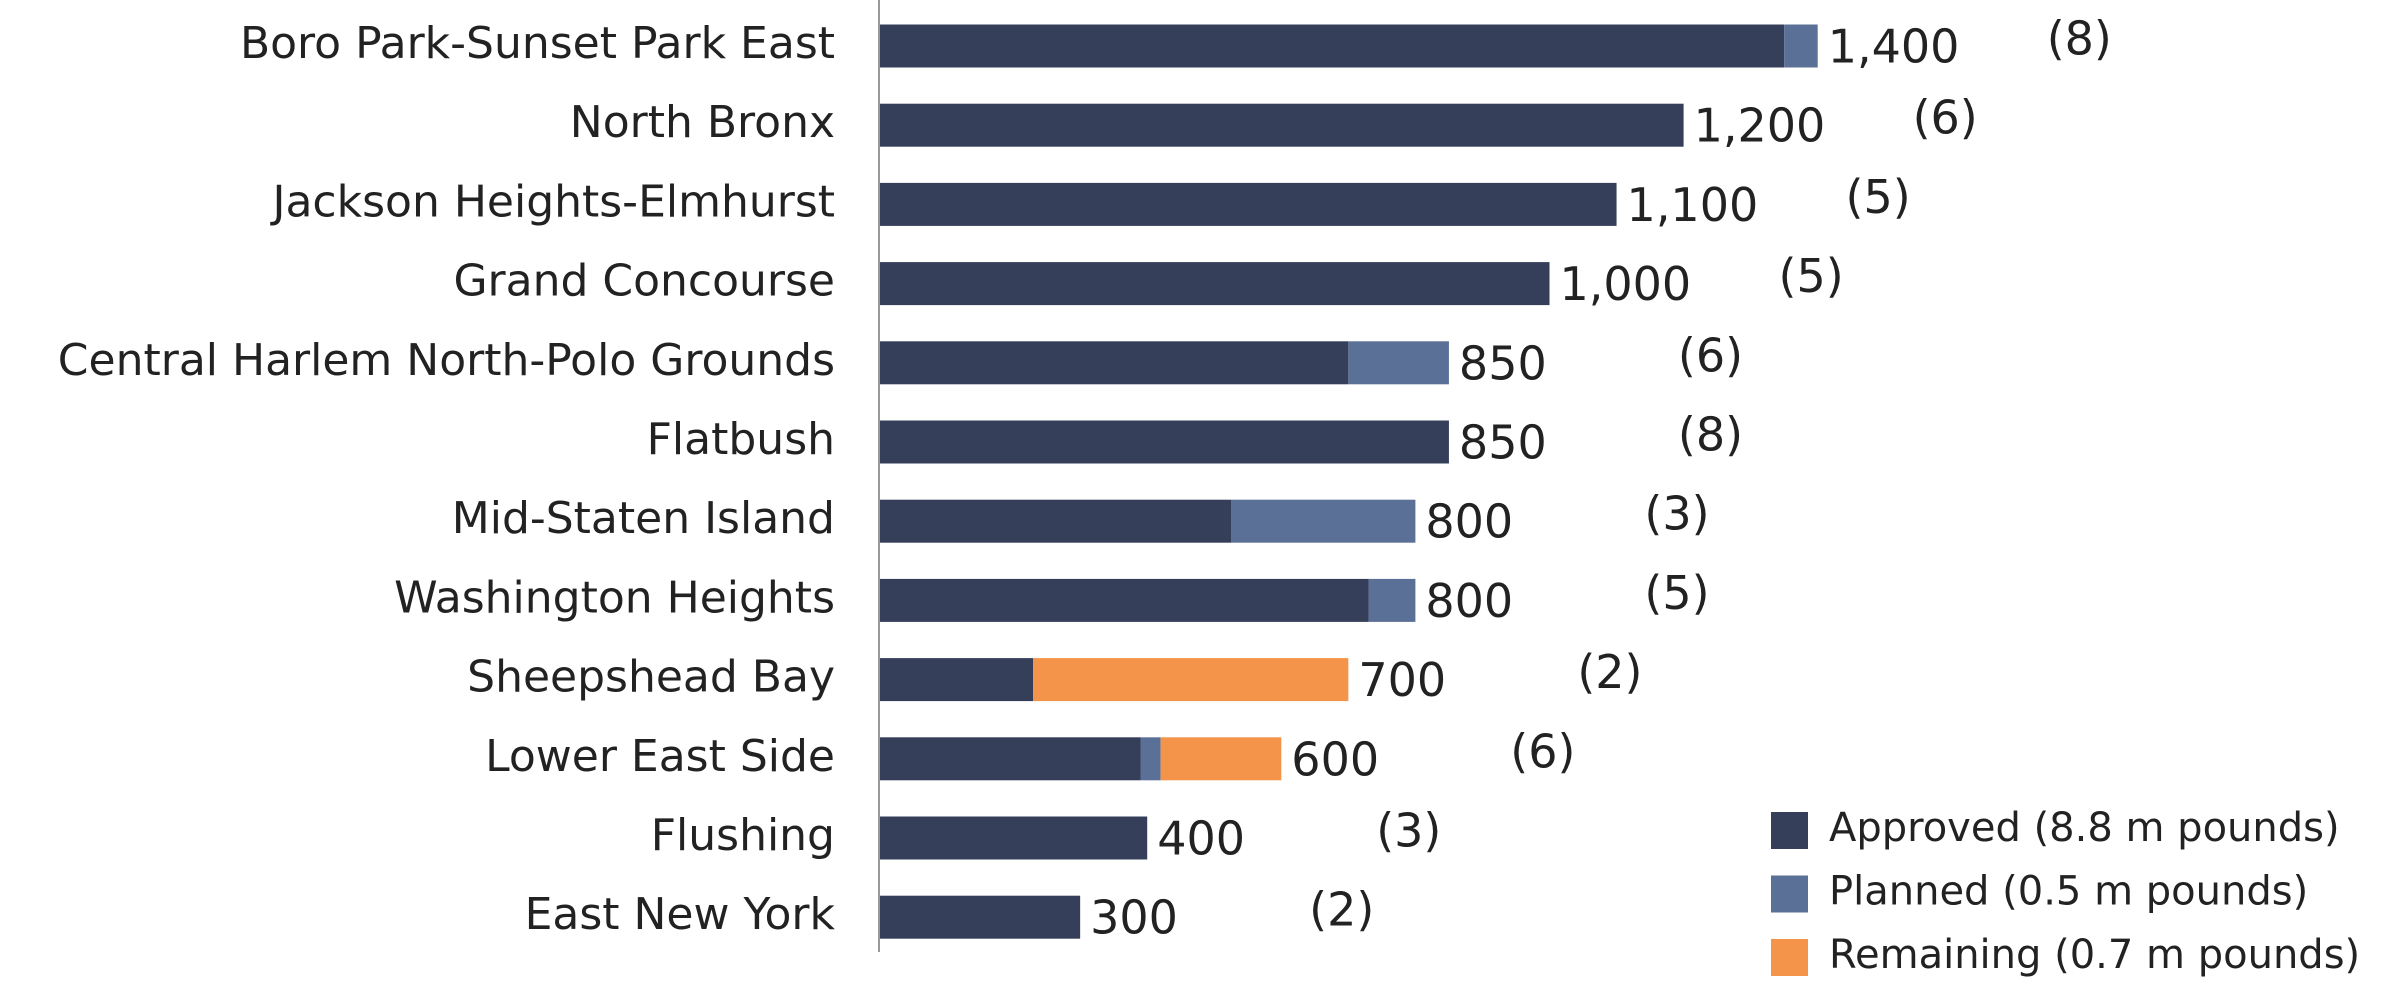 The width and height of the screenshot is (2389, 984). What do you see at coordinates (537, 43) in the screenshot?
I see `category-label: Boro Park-Sunset Park East` at bounding box center [537, 43].